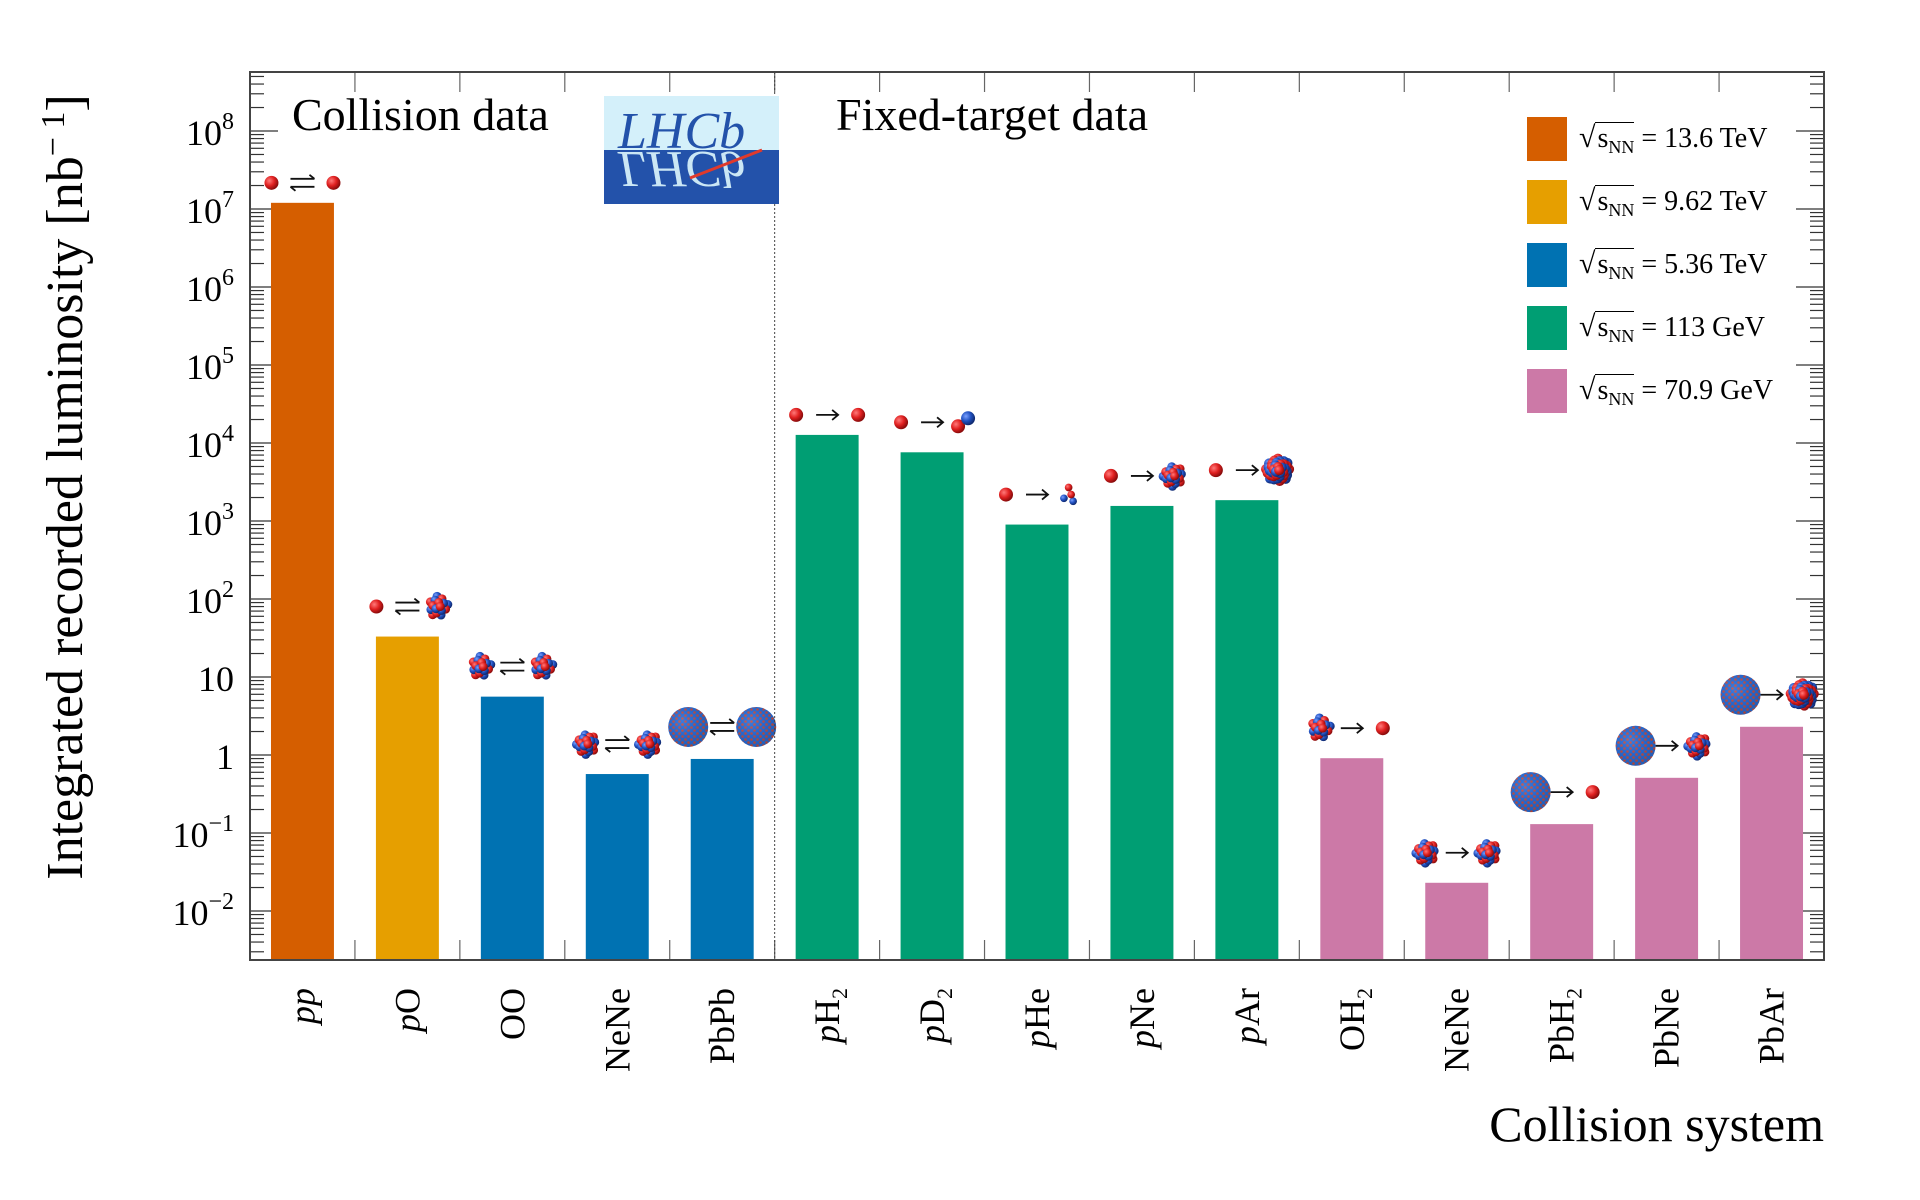 This screenshot has height=1200, width=1920. Describe the element at coordinates (210, 287) in the screenshot. I see `y-tick-label: 10⁶` at that location.